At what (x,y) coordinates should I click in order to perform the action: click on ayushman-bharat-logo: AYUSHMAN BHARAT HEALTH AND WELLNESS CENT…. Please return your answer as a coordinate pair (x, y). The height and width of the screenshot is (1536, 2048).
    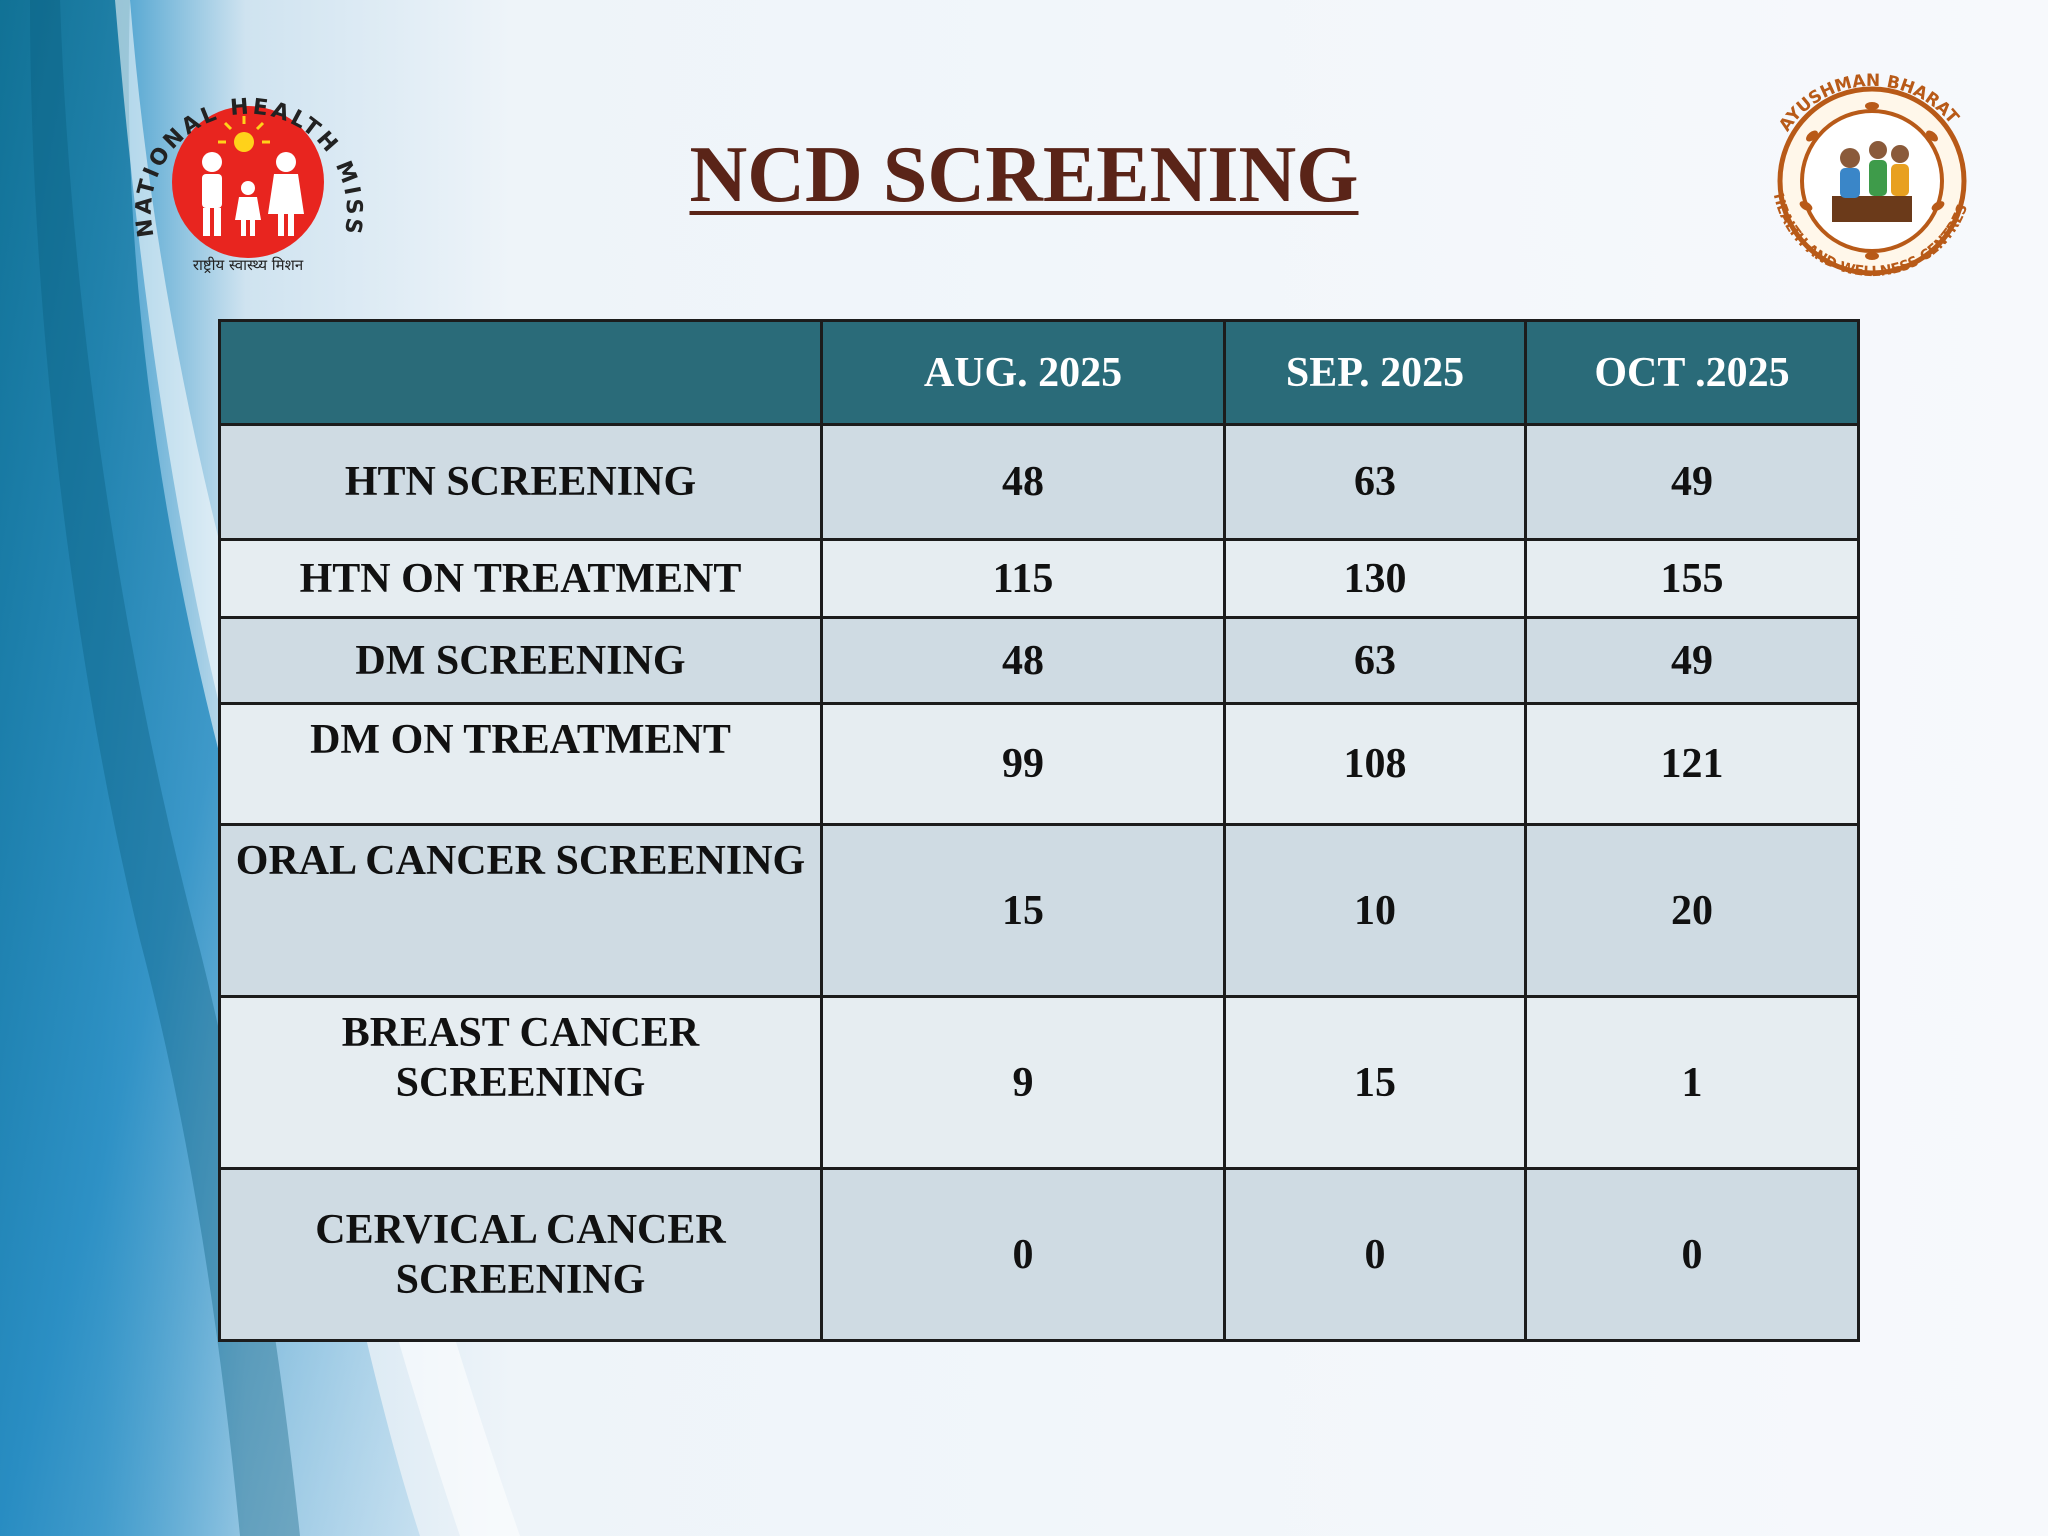
    Looking at the image, I should click on (1872, 179).